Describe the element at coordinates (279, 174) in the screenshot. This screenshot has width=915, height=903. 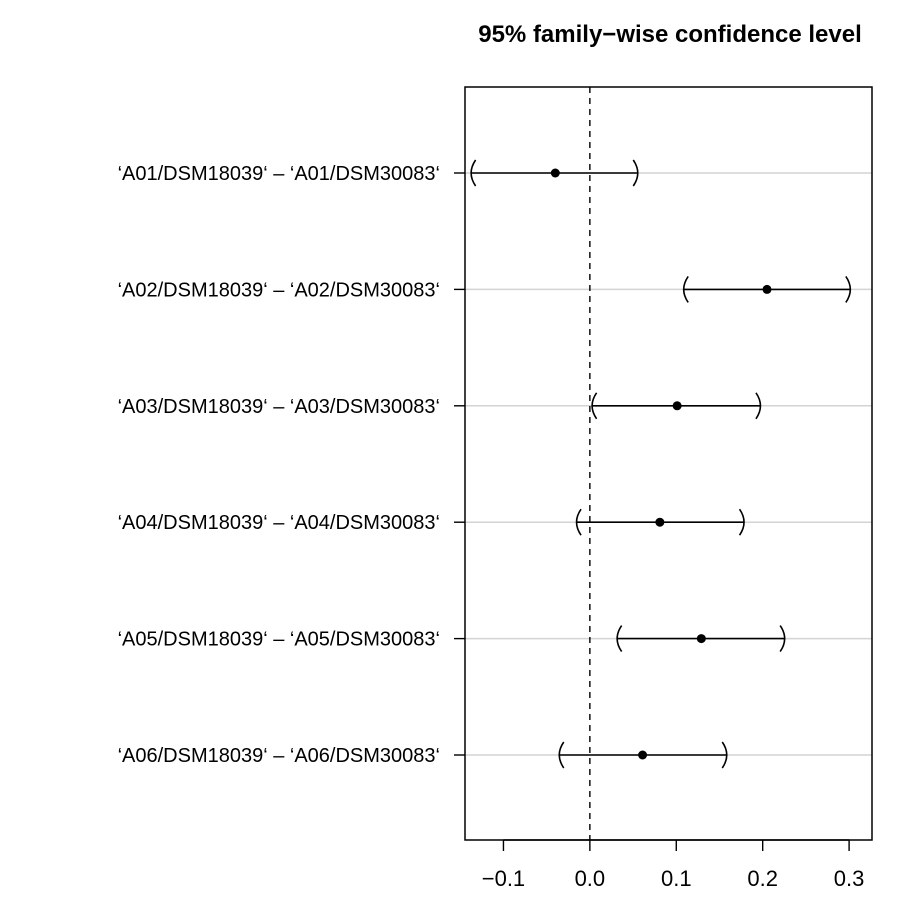
I see `comparison-label: ‘A01/DSM18039‘ – ‘A01/DSM30083‘` at that location.